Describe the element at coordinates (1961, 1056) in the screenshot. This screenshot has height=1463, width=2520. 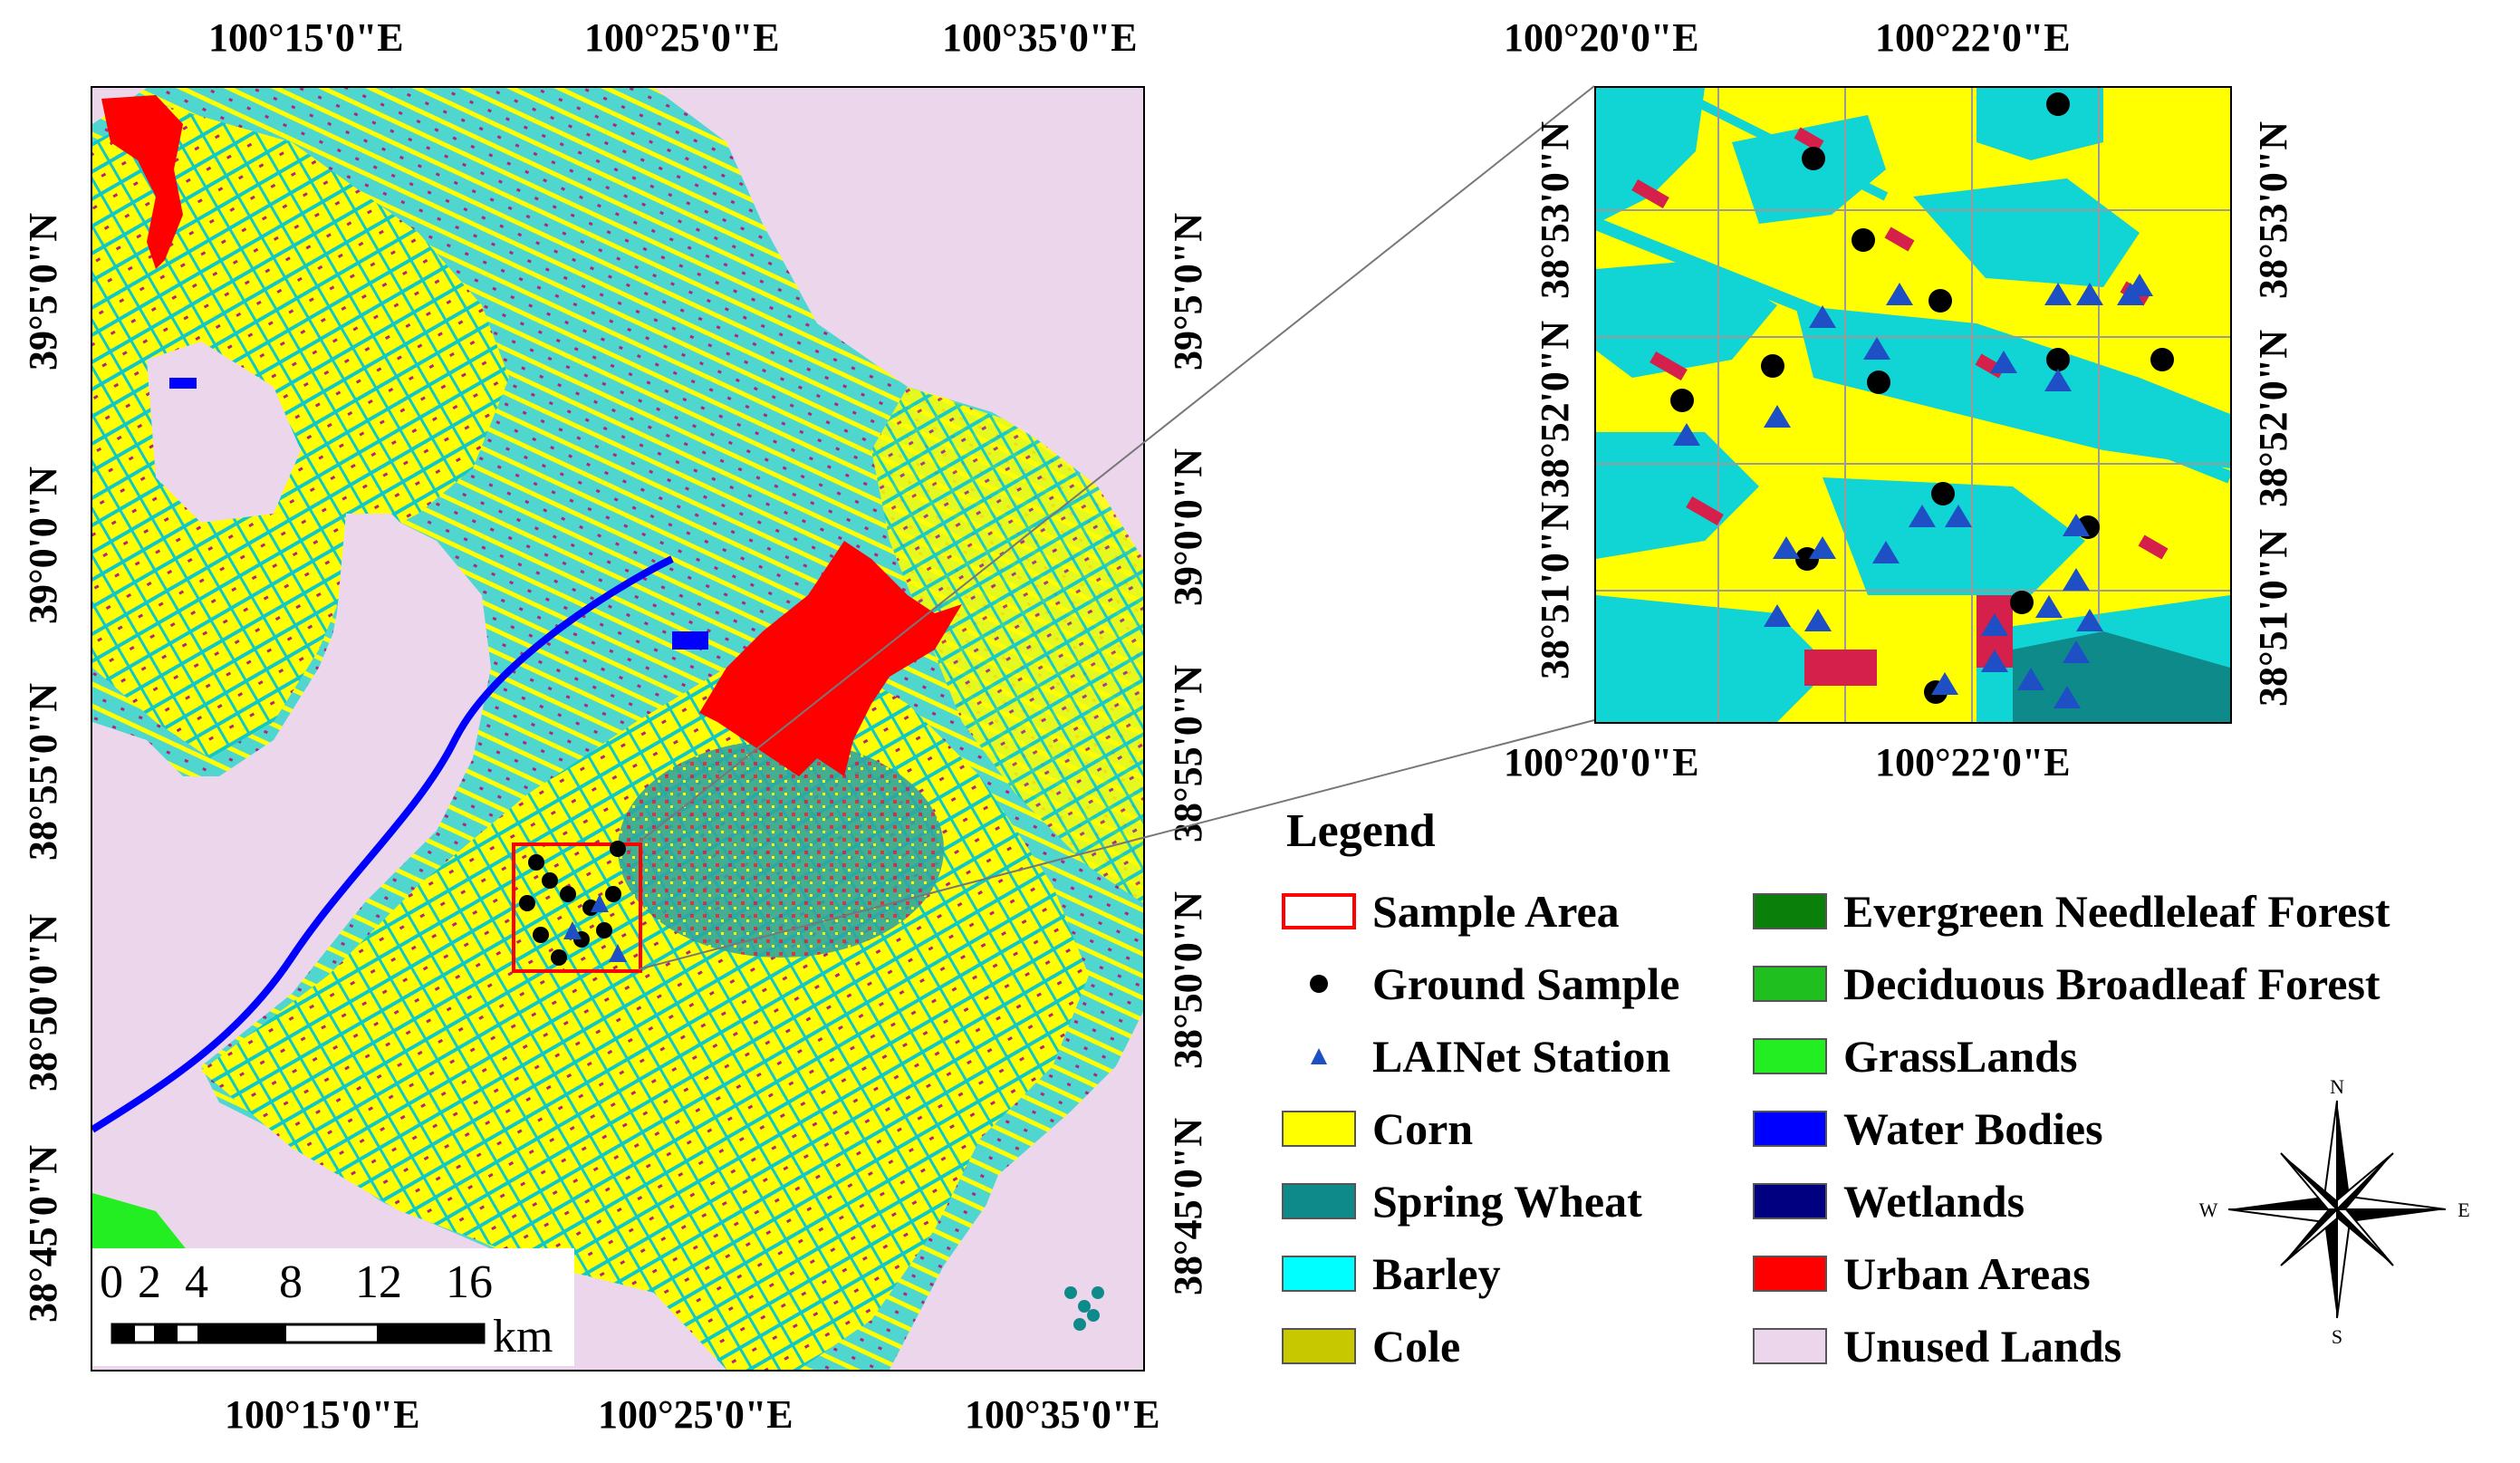
I see `legend-label: GrassLands` at that location.